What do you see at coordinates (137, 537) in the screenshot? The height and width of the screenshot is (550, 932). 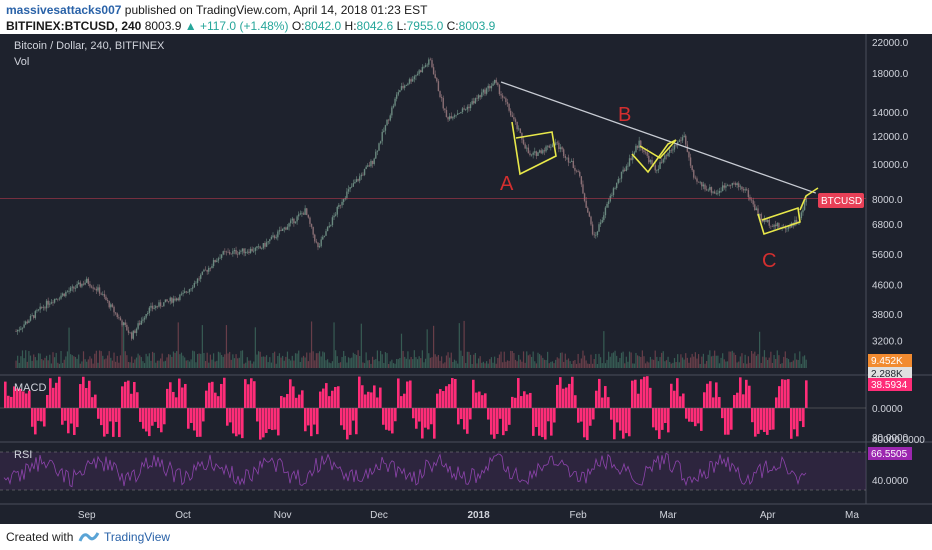 I see `tradingview-link: TradingView` at bounding box center [137, 537].